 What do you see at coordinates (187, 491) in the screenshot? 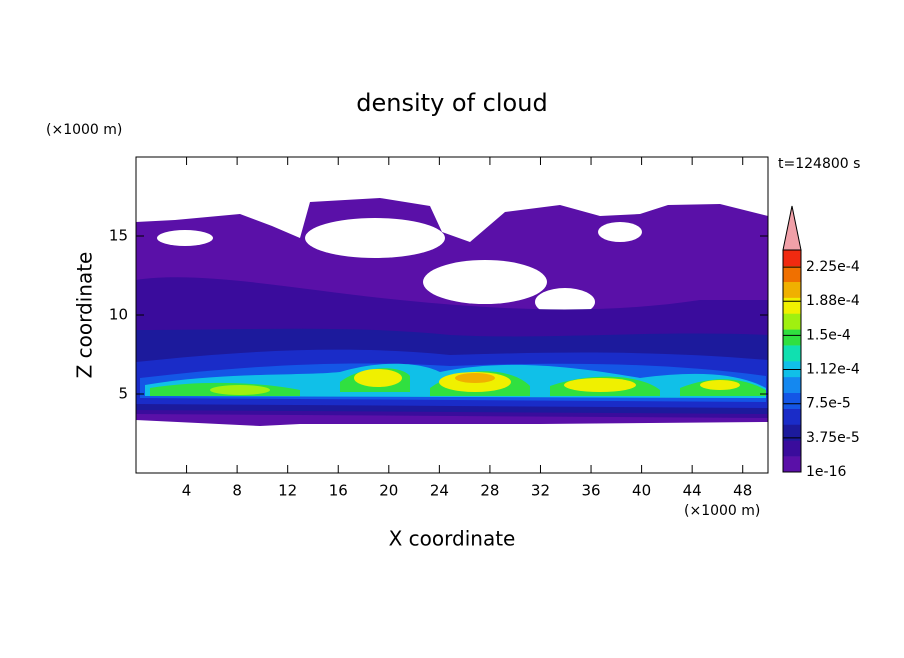
I see `x-tick-label: 4` at bounding box center [187, 491].